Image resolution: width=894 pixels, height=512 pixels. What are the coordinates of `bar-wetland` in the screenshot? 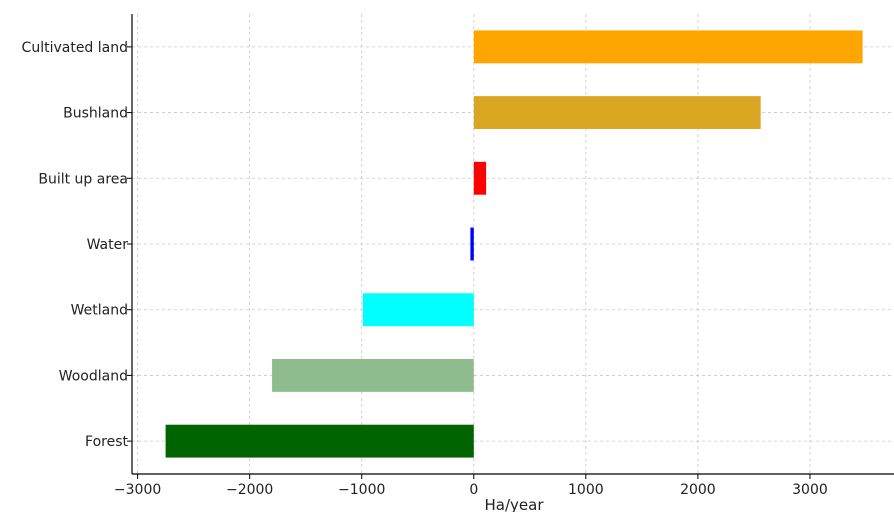 It's located at (418, 310).